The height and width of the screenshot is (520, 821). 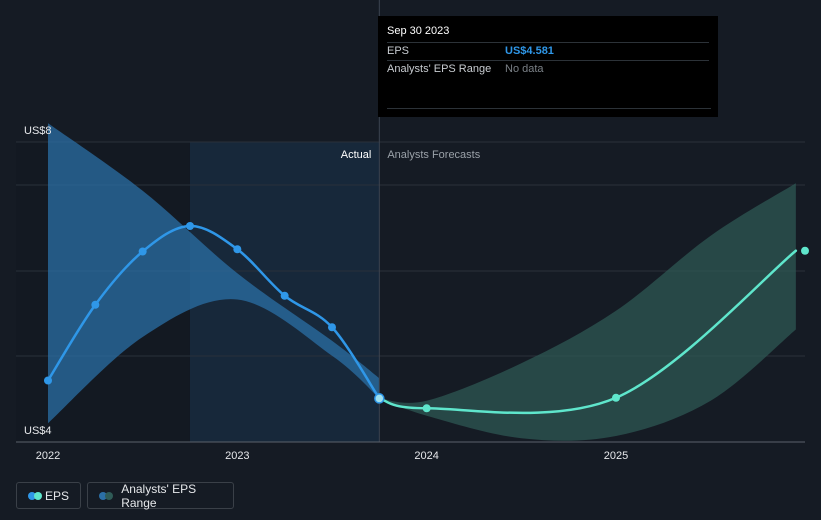 What do you see at coordinates (56, 495) in the screenshot?
I see `legend-eps-label: EPS` at bounding box center [56, 495].